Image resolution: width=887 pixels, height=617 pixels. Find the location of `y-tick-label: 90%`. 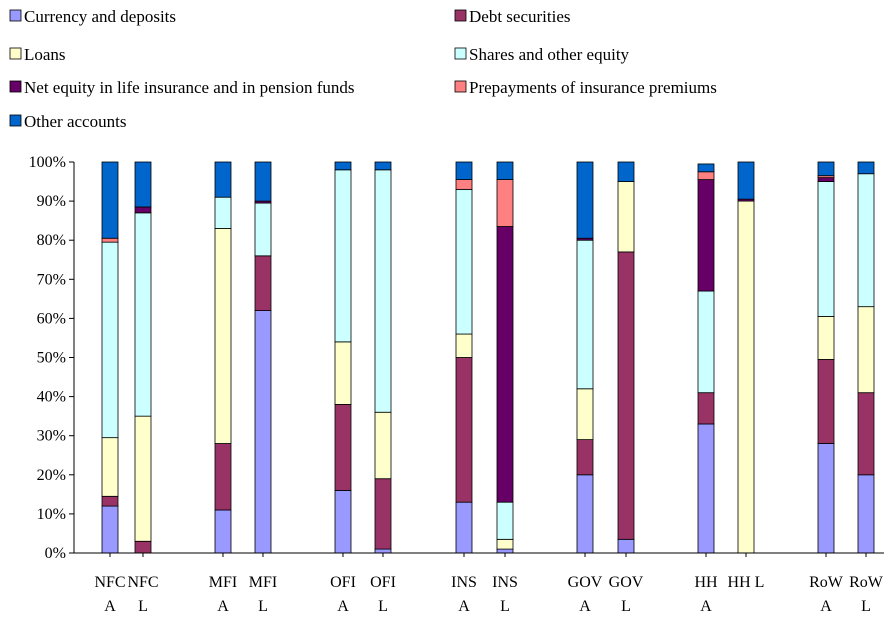

y-tick-label: 90% is located at coordinates (51, 201).